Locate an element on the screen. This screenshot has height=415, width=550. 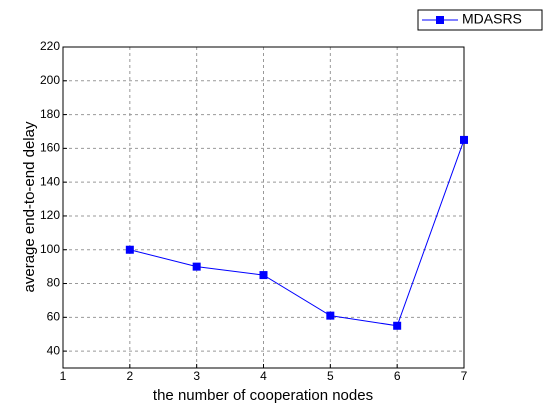
x-axis-title: the number of cooperation nodes is located at coordinates (263, 395).